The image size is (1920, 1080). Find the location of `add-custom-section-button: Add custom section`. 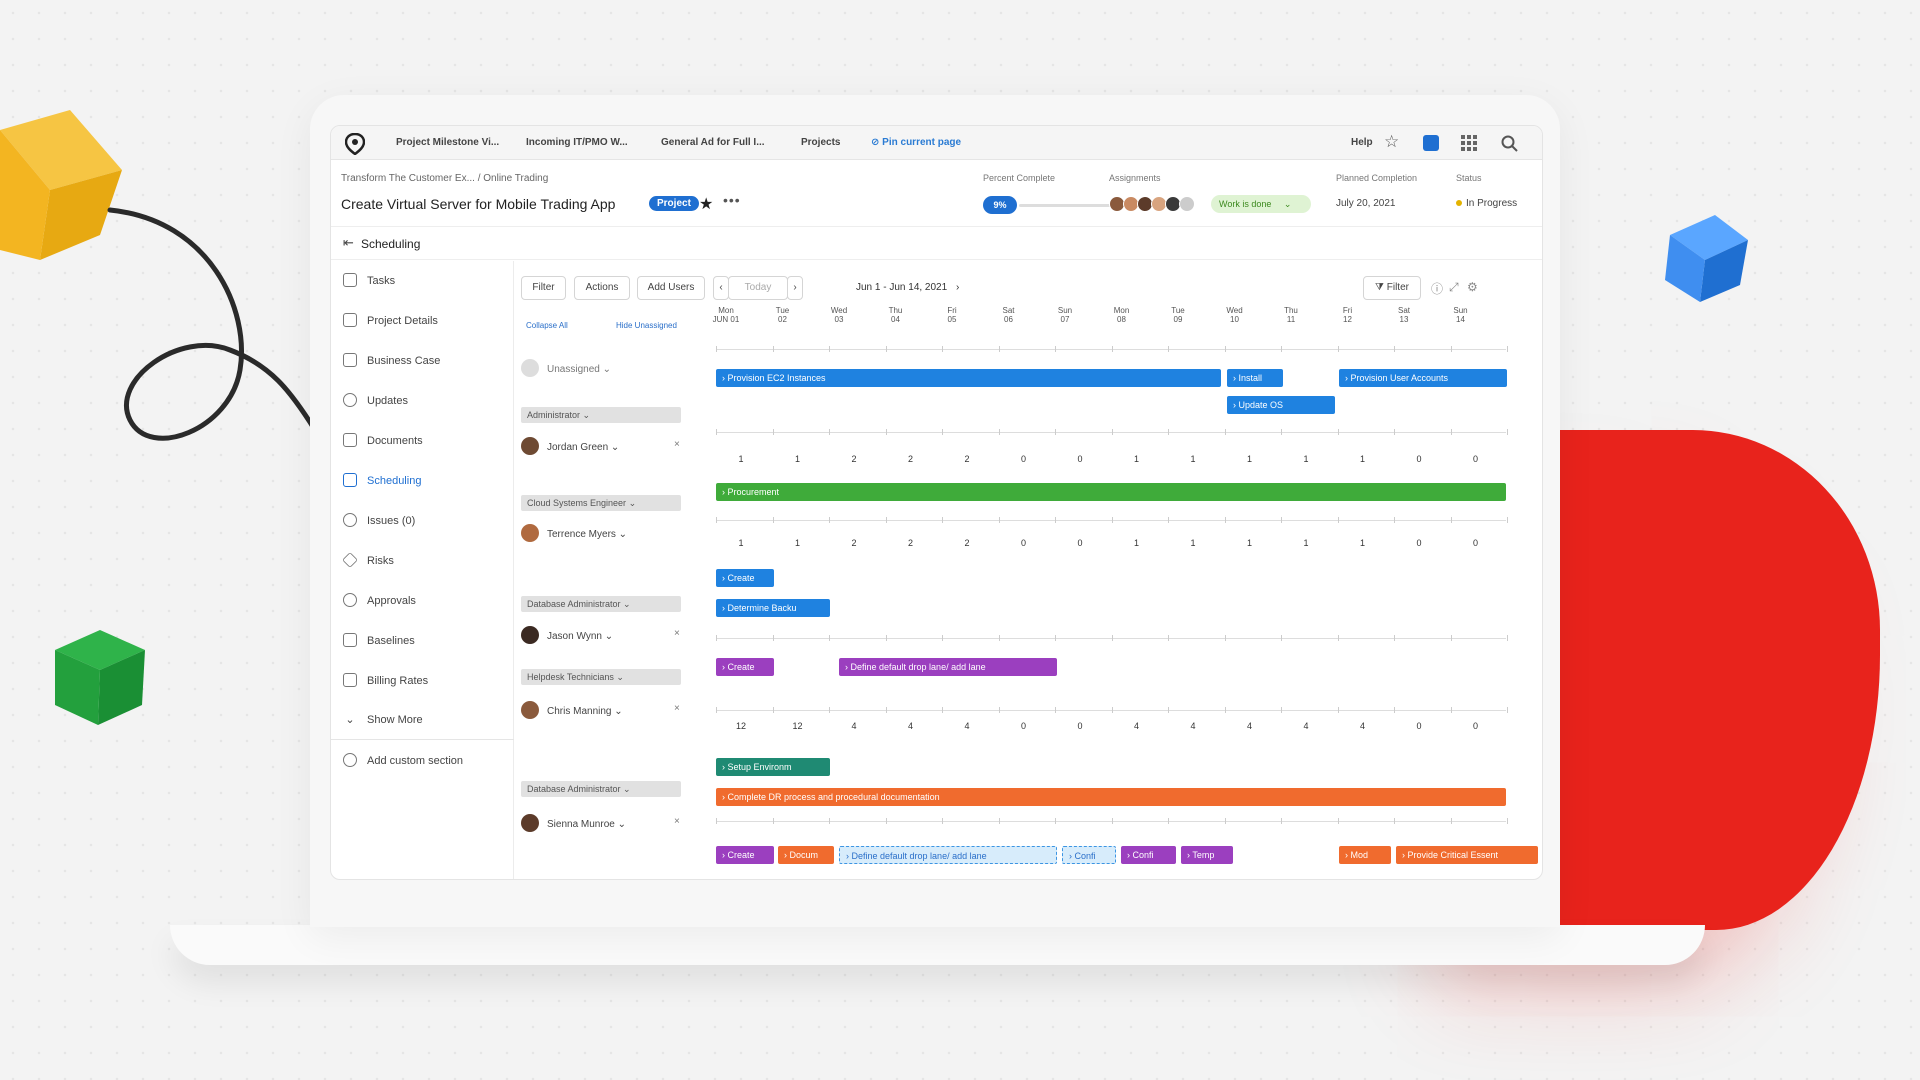

add-custom-section-button: Add custom section is located at coordinates (403, 760).